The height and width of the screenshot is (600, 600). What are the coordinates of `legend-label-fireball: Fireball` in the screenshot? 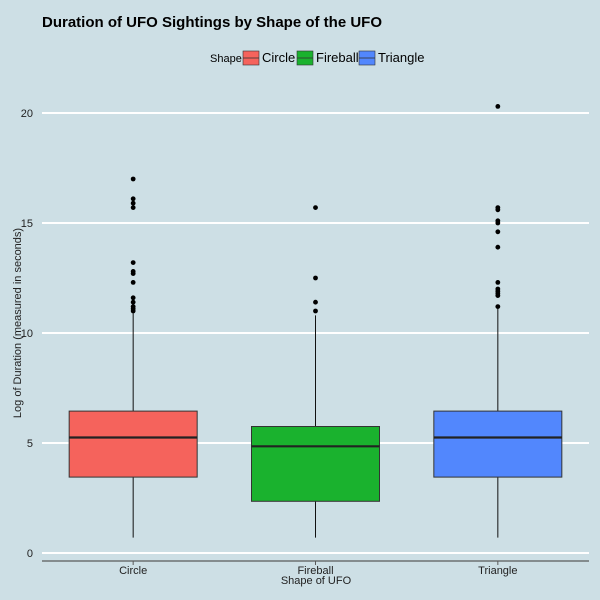 It's located at (337, 57).